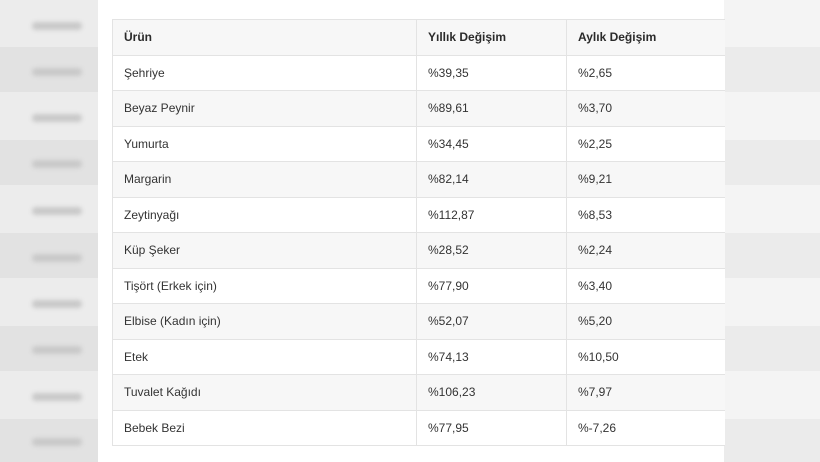 Image resolution: width=820 pixels, height=462 pixels. I want to click on yearly-change-cell: %112,87, so click(491, 214).